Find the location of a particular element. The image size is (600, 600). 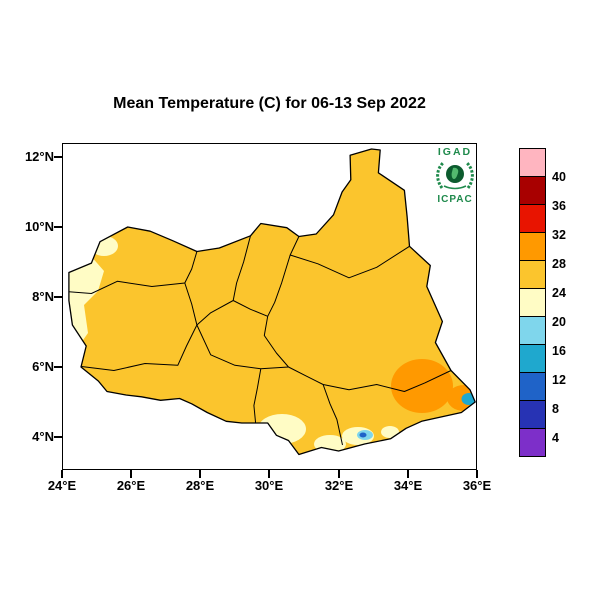

colorbar-label: 36 is located at coordinates (559, 206).